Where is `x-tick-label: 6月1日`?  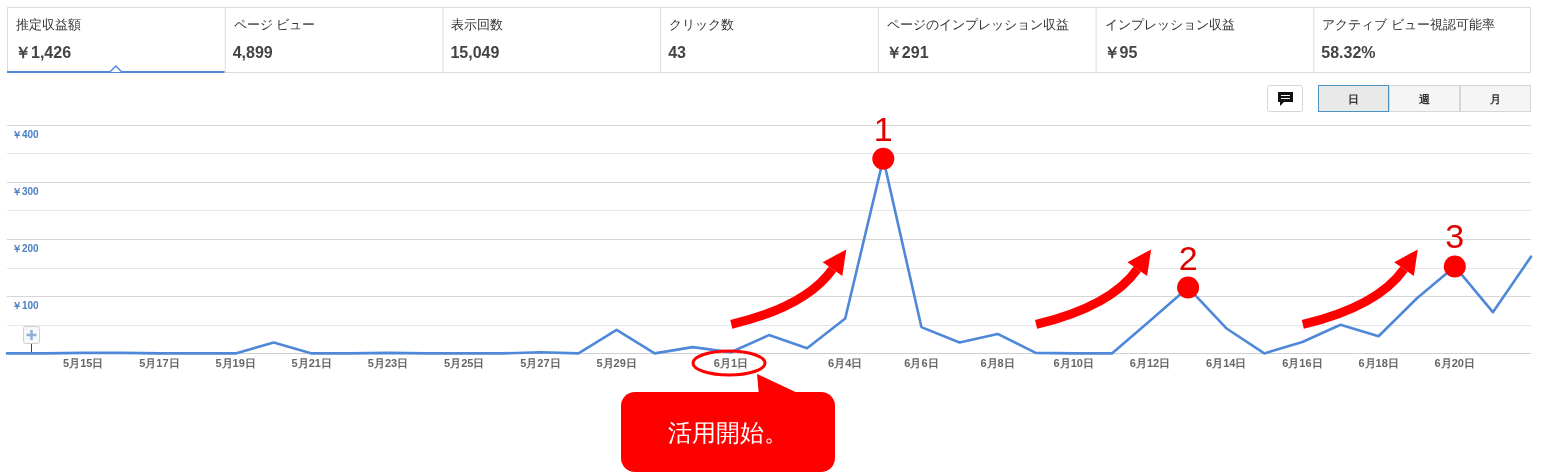 x-tick-label: 6月1日 is located at coordinates (731, 363).